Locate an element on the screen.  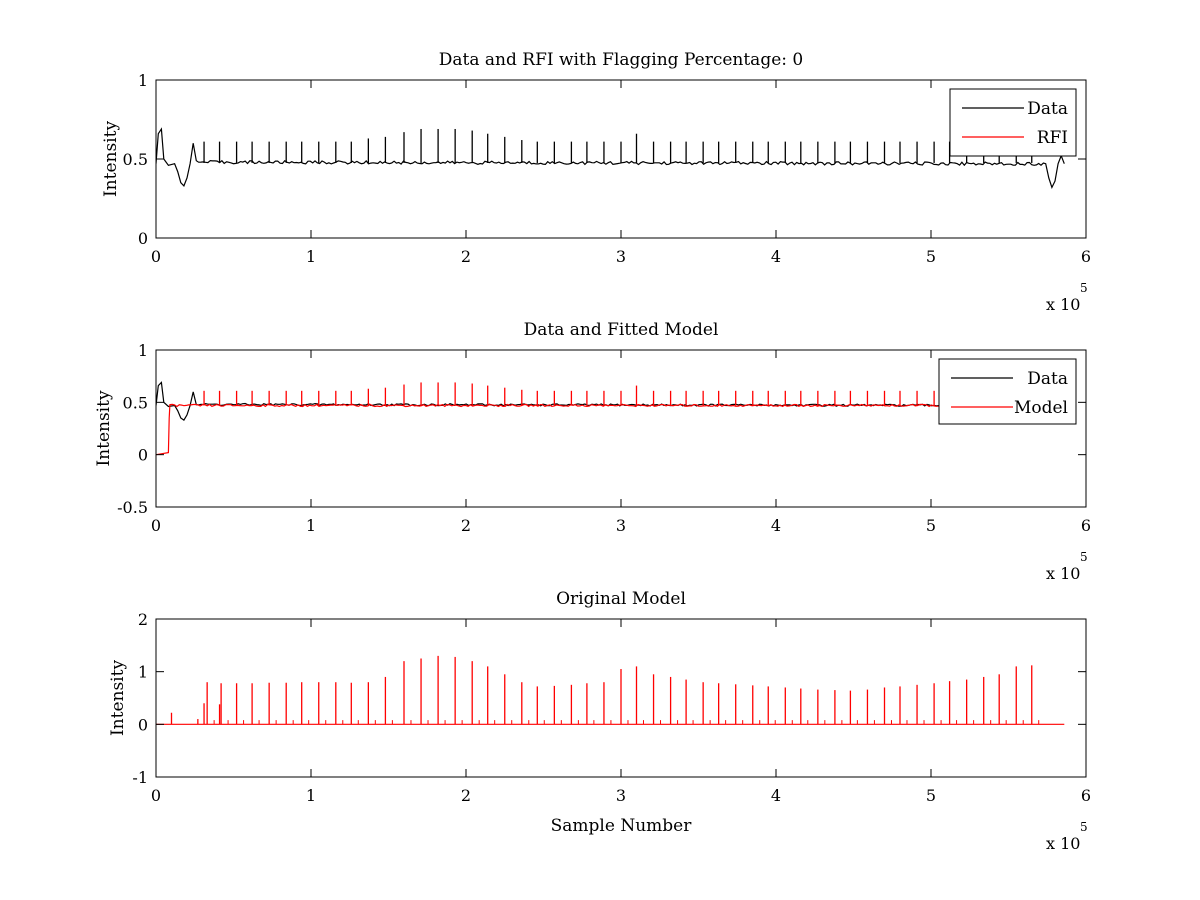
legend: Data RFI is located at coordinates (1013, 122).